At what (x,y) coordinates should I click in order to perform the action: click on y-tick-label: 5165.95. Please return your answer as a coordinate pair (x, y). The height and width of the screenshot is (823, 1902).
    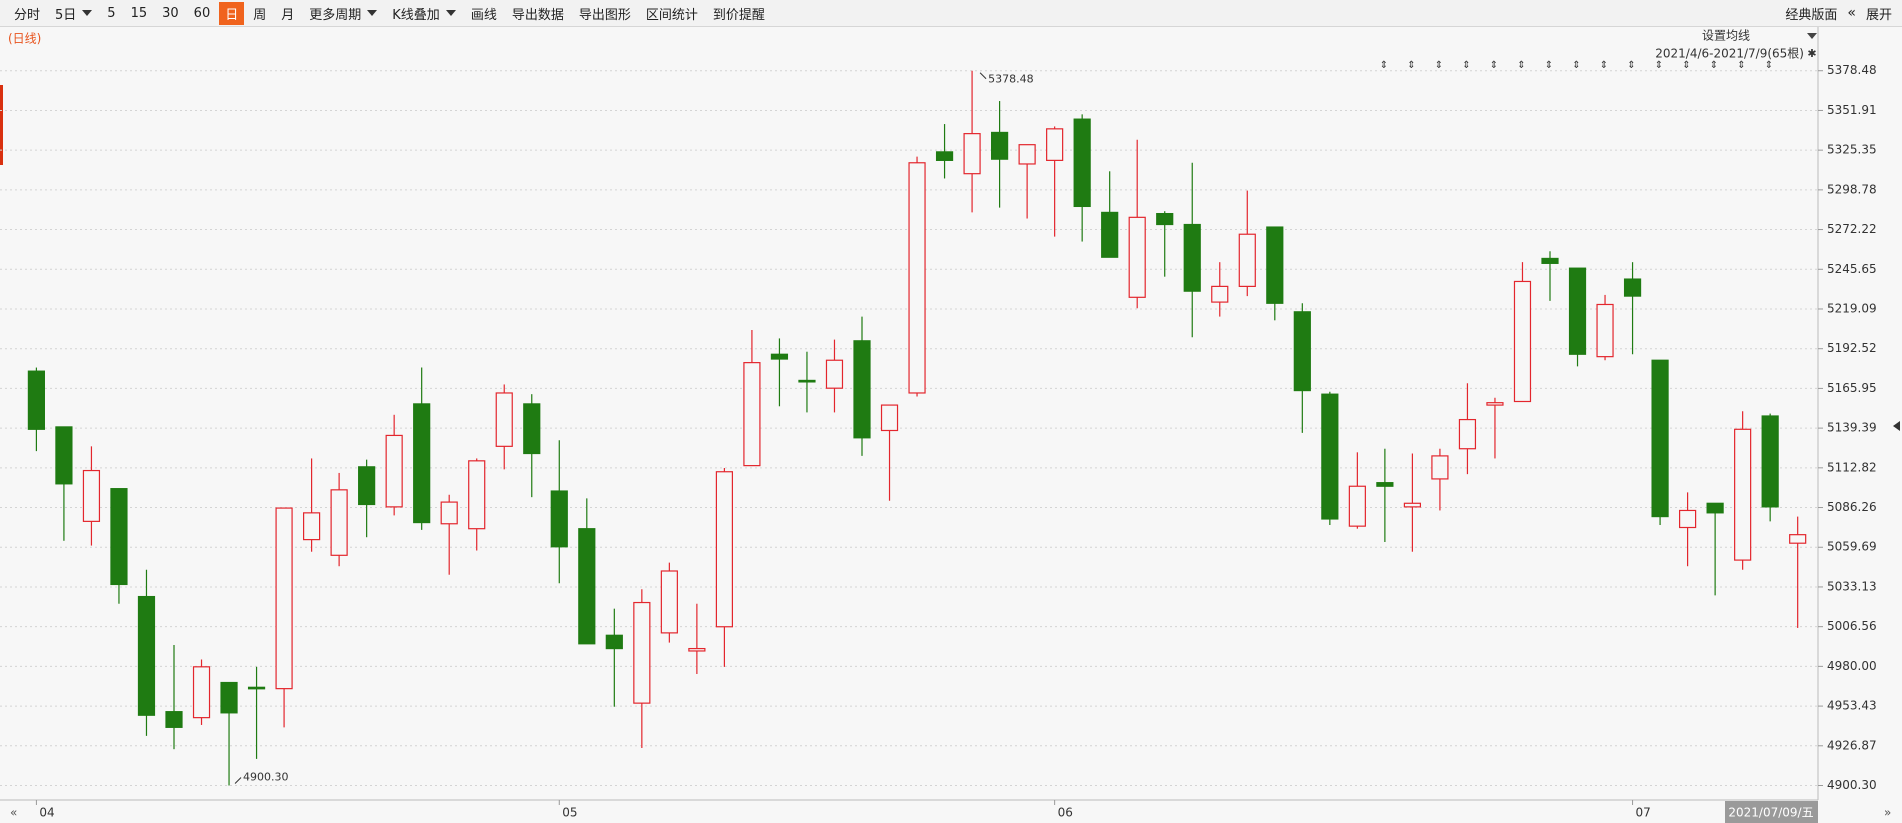
    Looking at the image, I should click on (1852, 388).